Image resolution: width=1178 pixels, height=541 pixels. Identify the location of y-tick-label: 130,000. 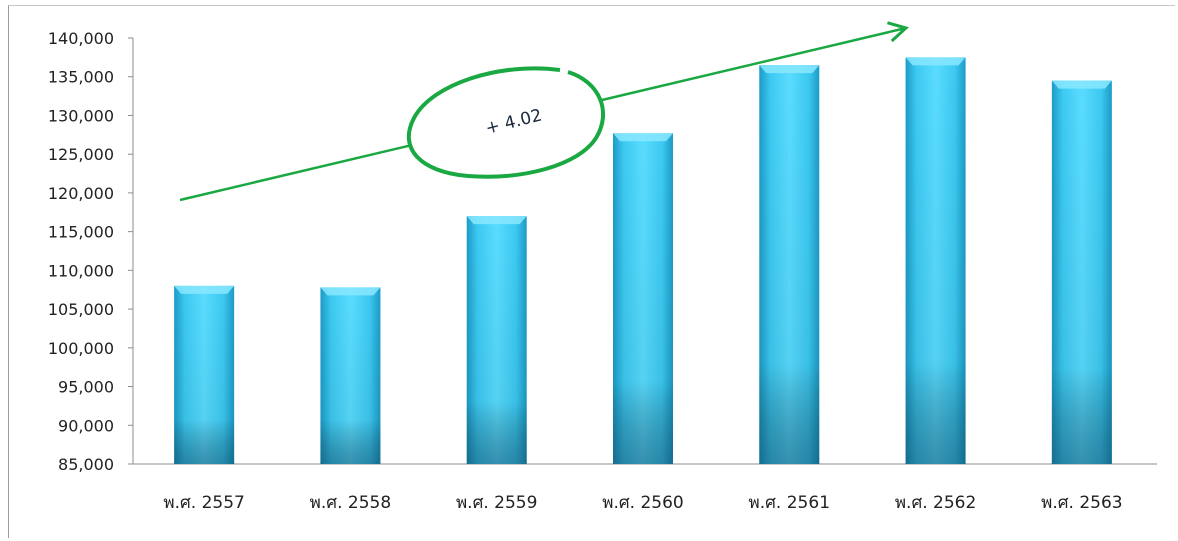
(81, 115).